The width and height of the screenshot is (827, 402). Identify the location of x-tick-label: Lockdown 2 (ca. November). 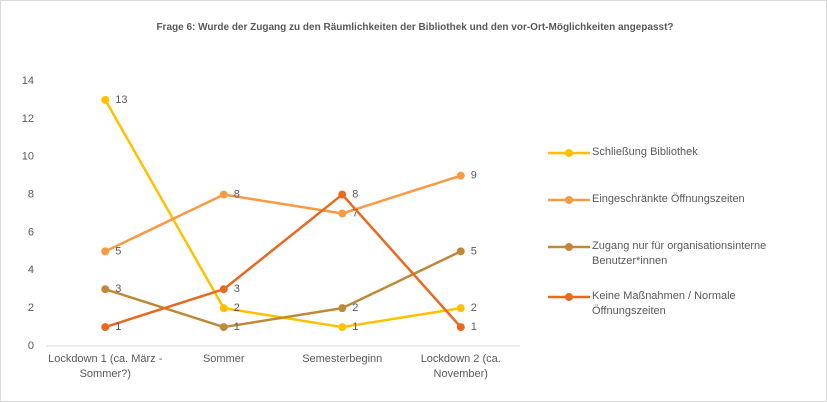
(460, 366).